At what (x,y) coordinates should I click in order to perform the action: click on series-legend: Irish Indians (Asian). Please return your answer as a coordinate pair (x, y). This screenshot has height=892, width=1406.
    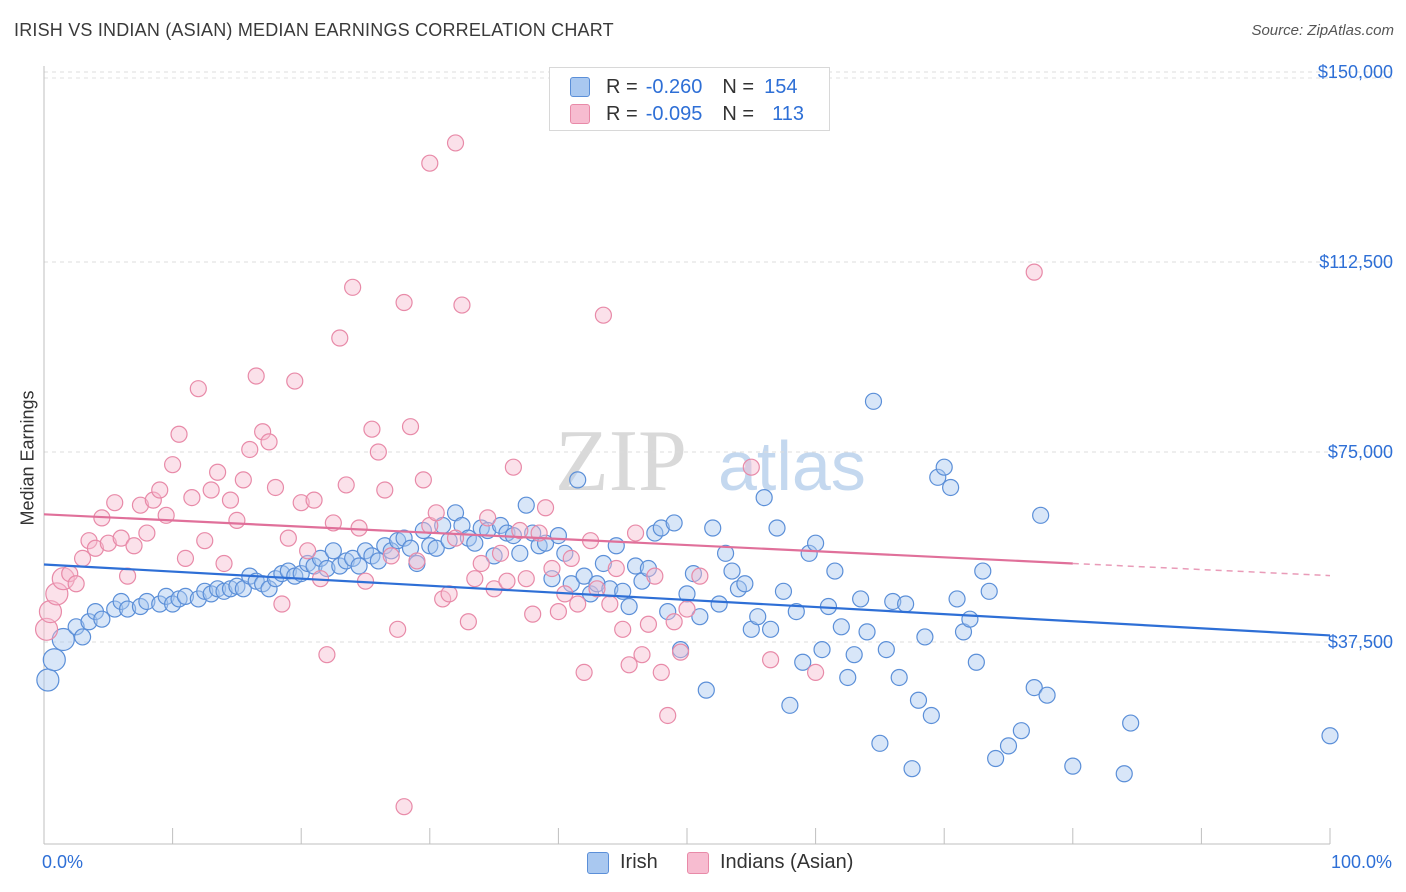
    Looking at the image, I should click on (703, 864).